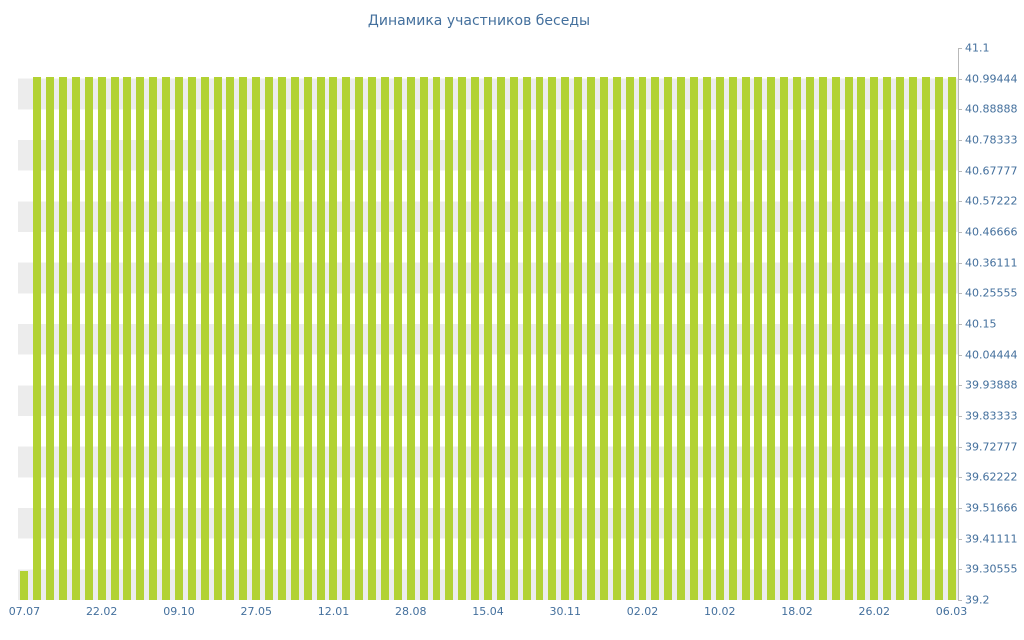 The width and height of the screenshot is (1024, 640). I want to click on y-axis-label: 39.62222, so click(991, 477).